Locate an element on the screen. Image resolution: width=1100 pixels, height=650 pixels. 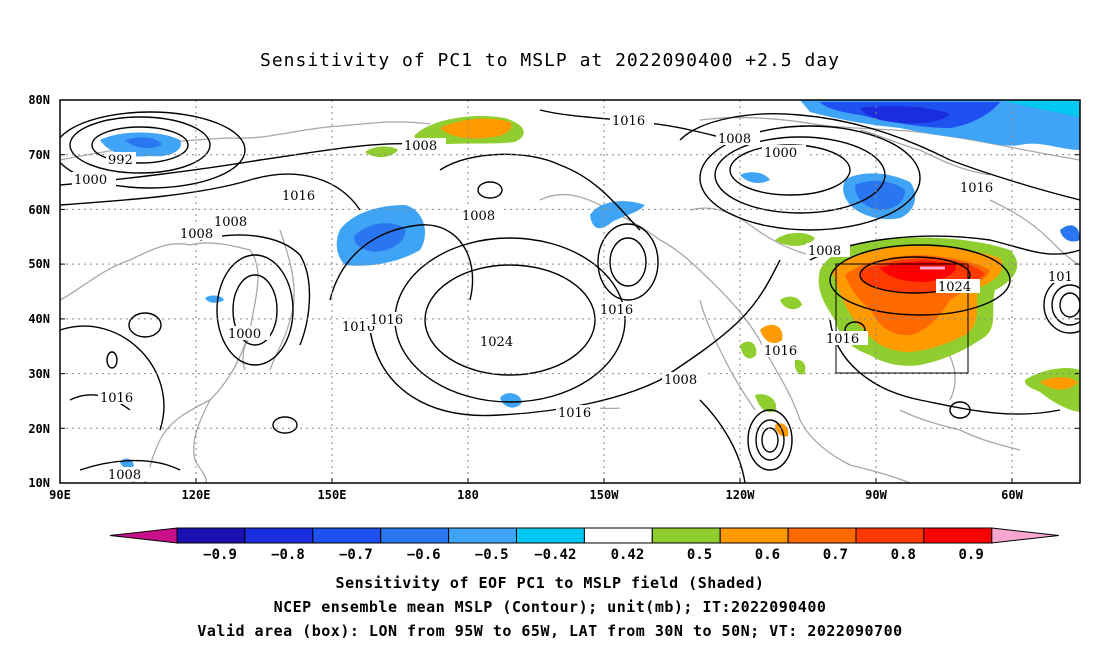
lon-label: 150E is located at coordinates (332, 495).